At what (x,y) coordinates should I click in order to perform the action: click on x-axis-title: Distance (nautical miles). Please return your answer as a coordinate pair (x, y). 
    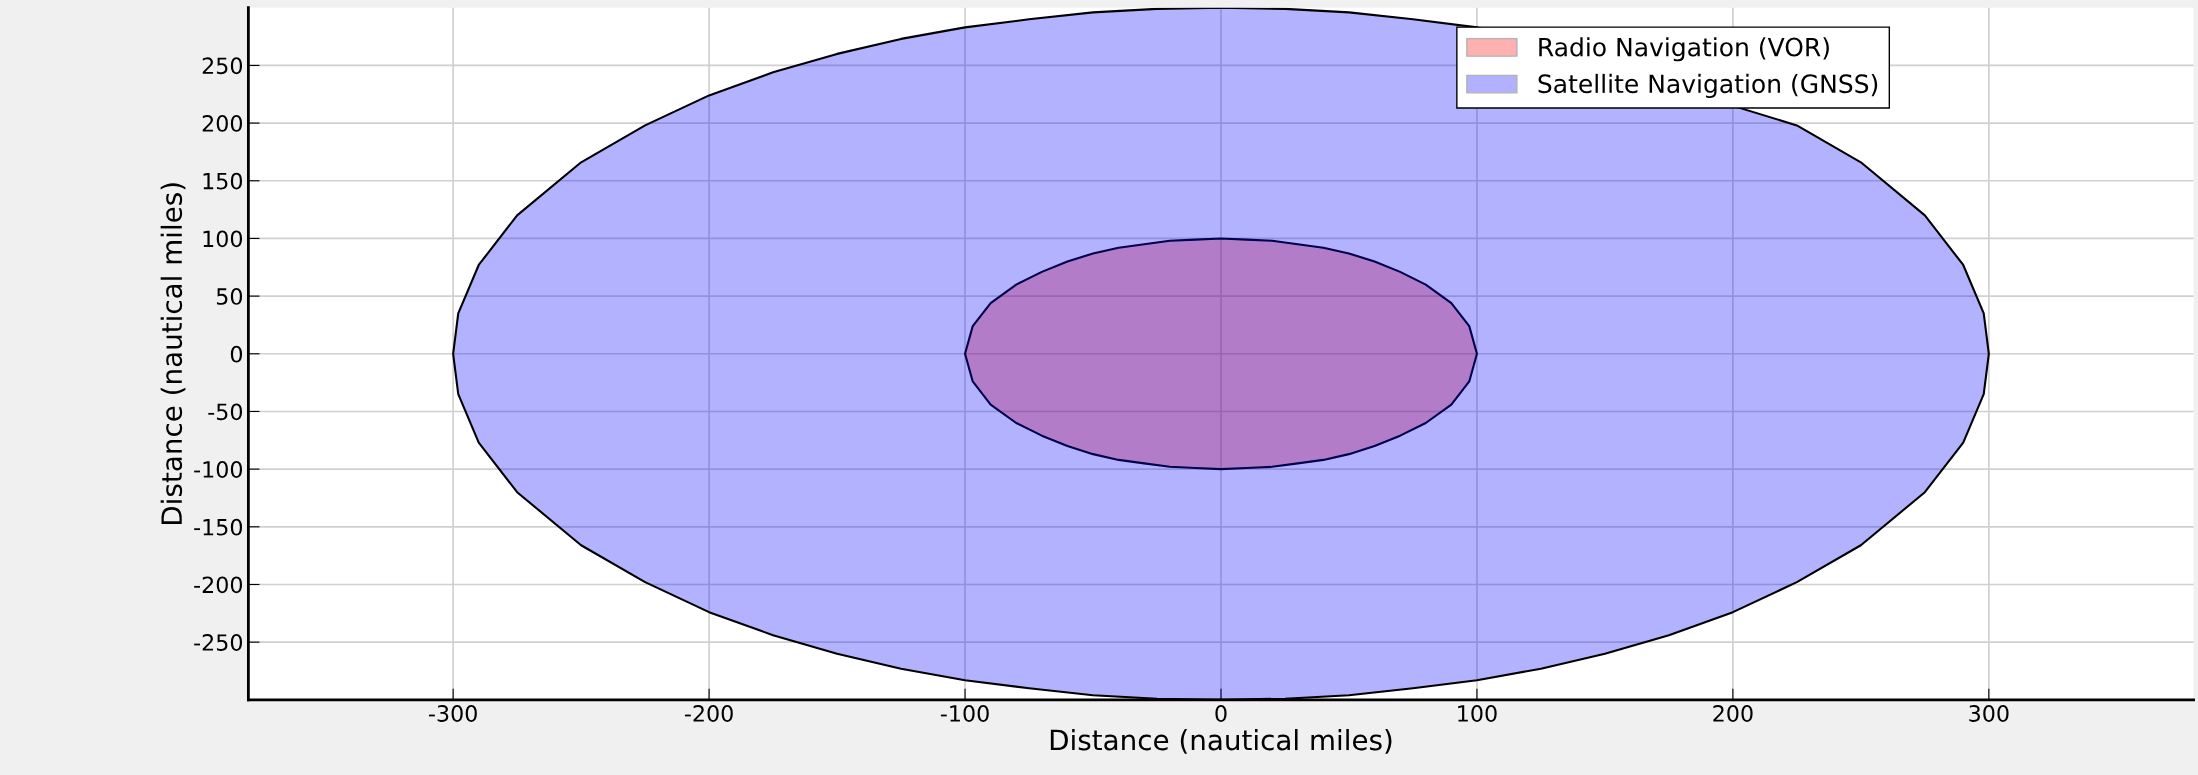
    Looking at the image, I should click on (1221, 741).